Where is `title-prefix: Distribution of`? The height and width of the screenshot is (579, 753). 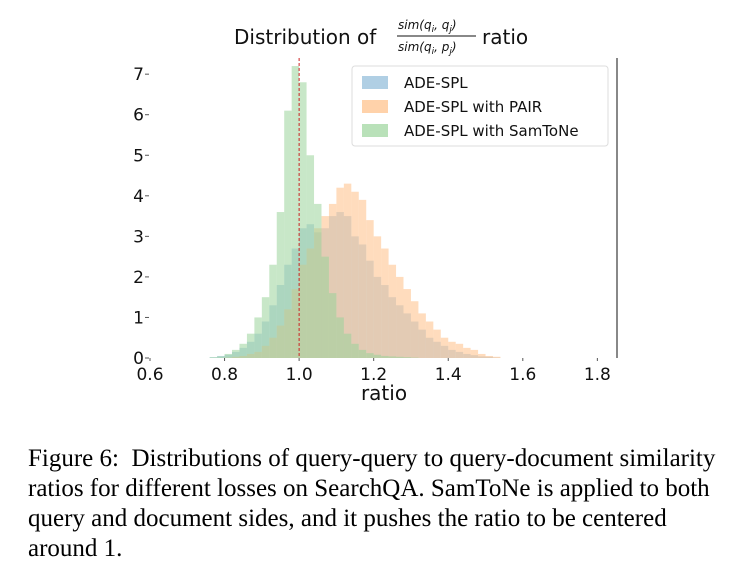 title-prefix: Distribution of is located at coordinates (305, 37).